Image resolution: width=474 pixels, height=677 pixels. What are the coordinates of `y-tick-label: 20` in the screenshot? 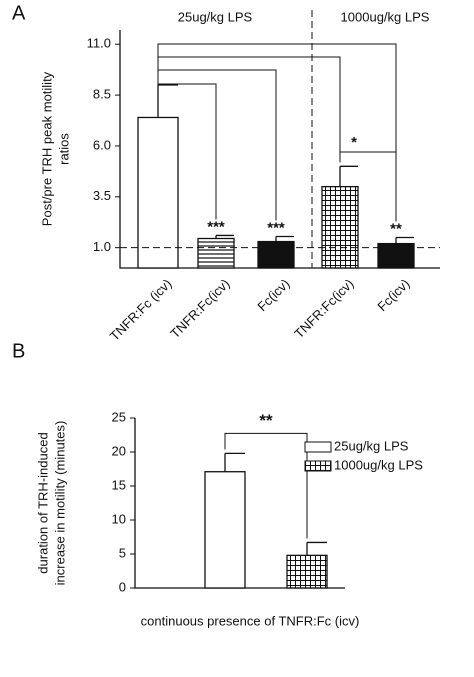 It's located at (119, 450).